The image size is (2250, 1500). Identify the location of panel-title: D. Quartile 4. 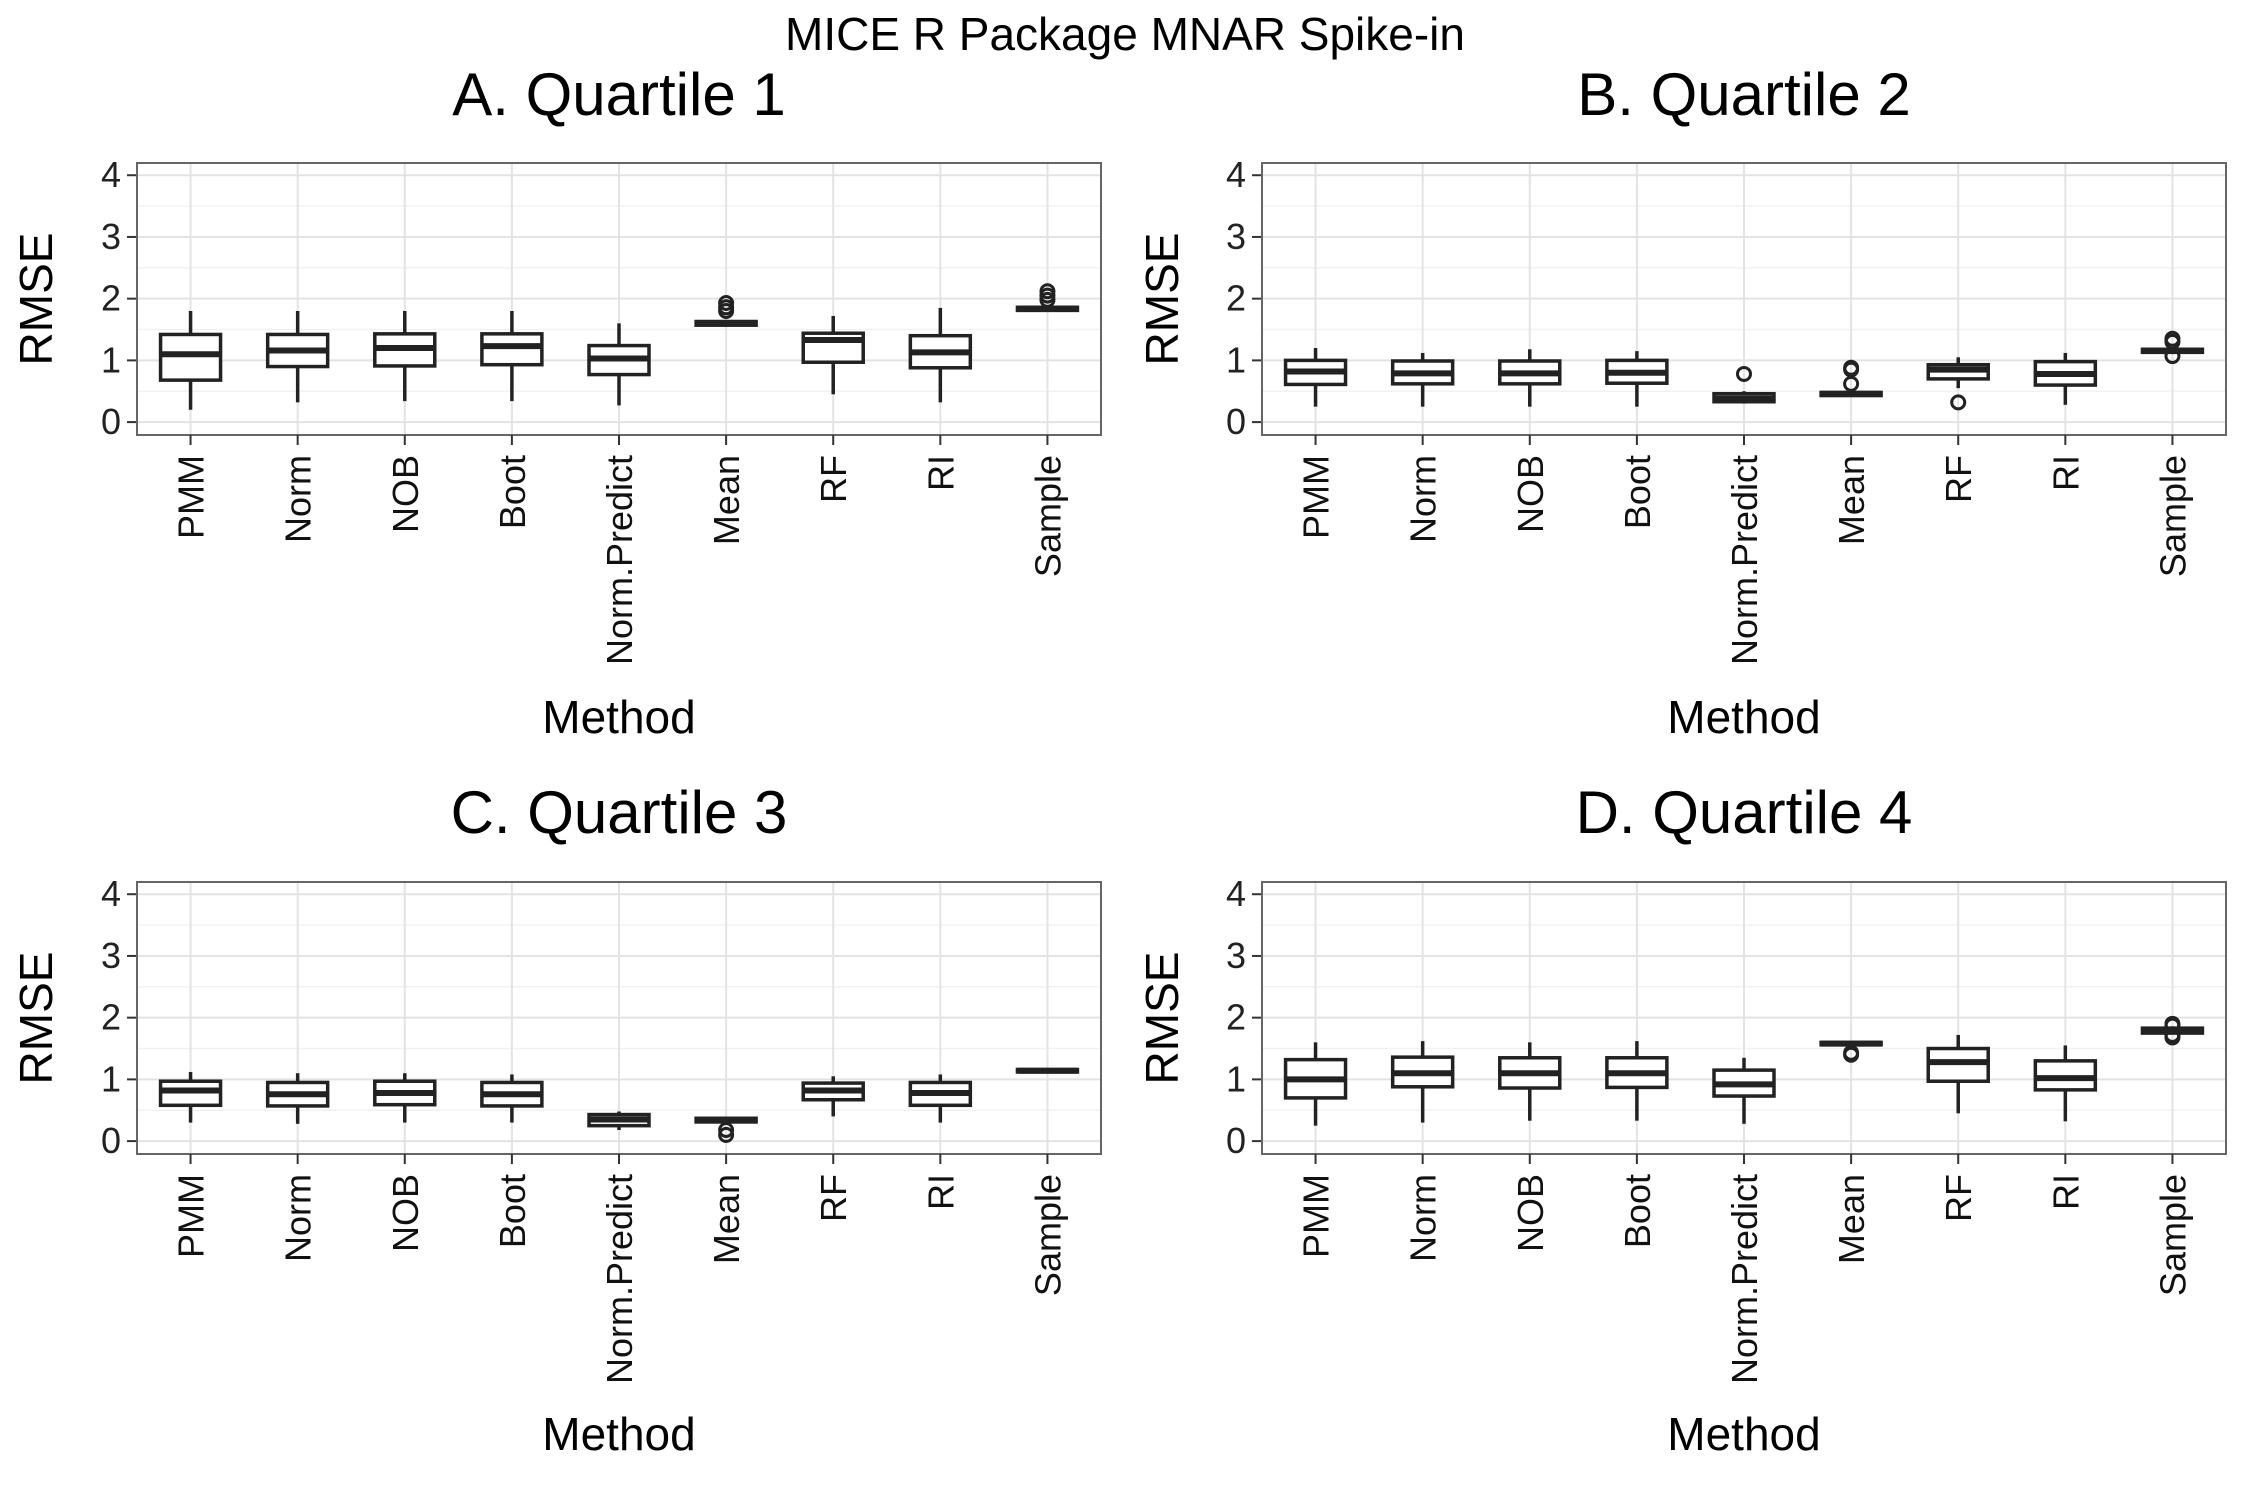
(1744, 812).